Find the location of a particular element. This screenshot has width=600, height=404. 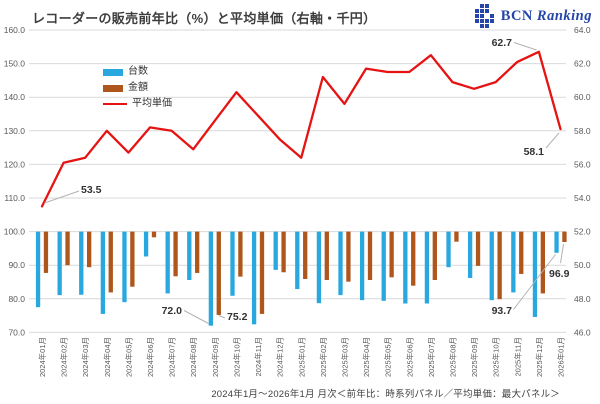

bar-金額-2025年08月 is located at coordinates (456, 236).